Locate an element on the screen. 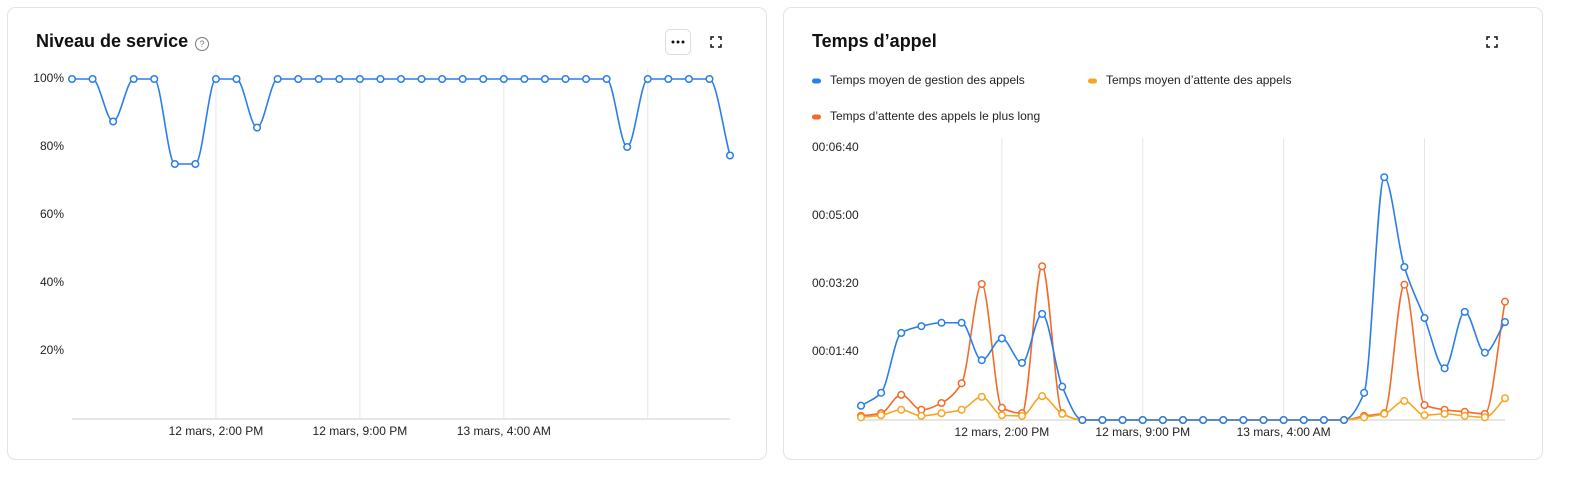 The image size is (1580, 479). y-tick-label: 40% is located at coordinates (52, 282).